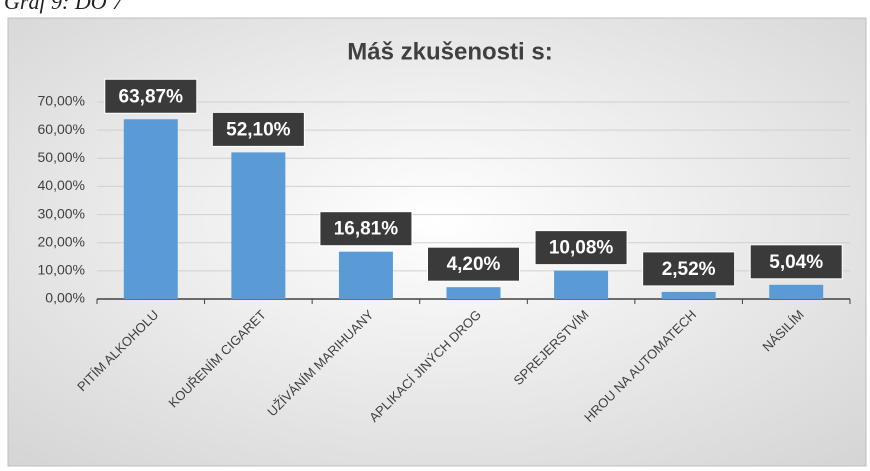 This screenshot has height=471, width=870. I want to click on chart-title: Máš zkušenosti s:, so click(449, 51).